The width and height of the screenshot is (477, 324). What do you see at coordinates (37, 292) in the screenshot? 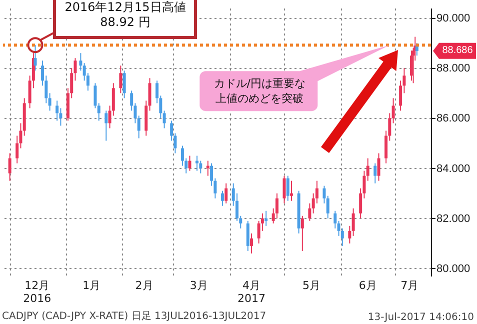
I see `x-tick-label: 12月 2016` at bounding box center [37, 292].